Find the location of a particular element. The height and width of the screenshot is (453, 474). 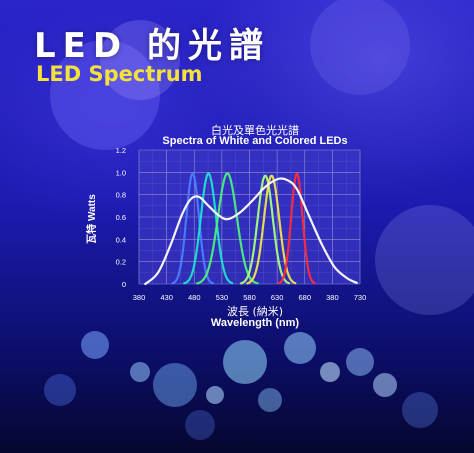

y-tick-label: 0 is located at coordinates (124, 284).